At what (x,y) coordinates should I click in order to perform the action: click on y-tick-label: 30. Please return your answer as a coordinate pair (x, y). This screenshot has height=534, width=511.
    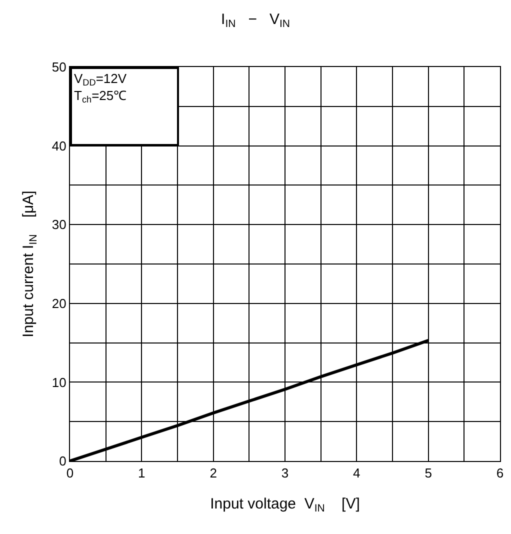
    Looking at the image, I should click on (59, 224).